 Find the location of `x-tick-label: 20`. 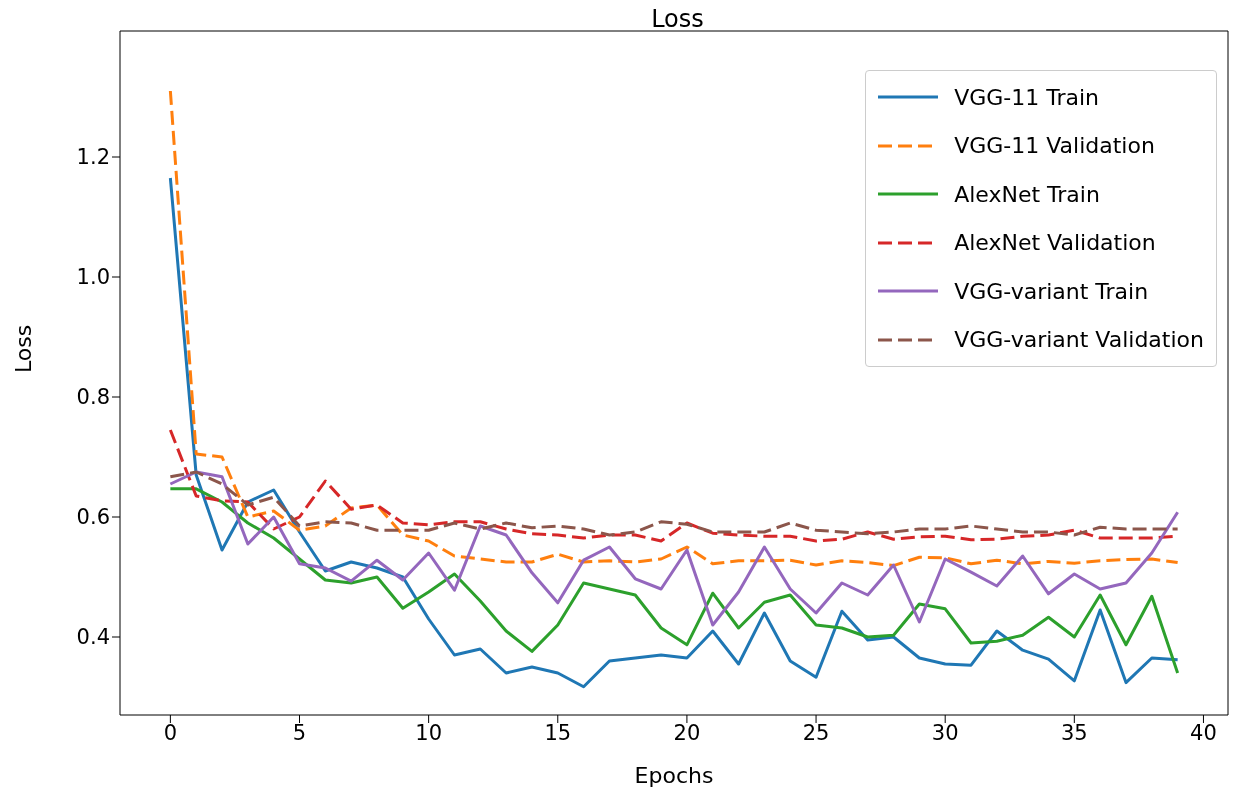

x-tick-label: 20 is located at coordinates (687, 732).